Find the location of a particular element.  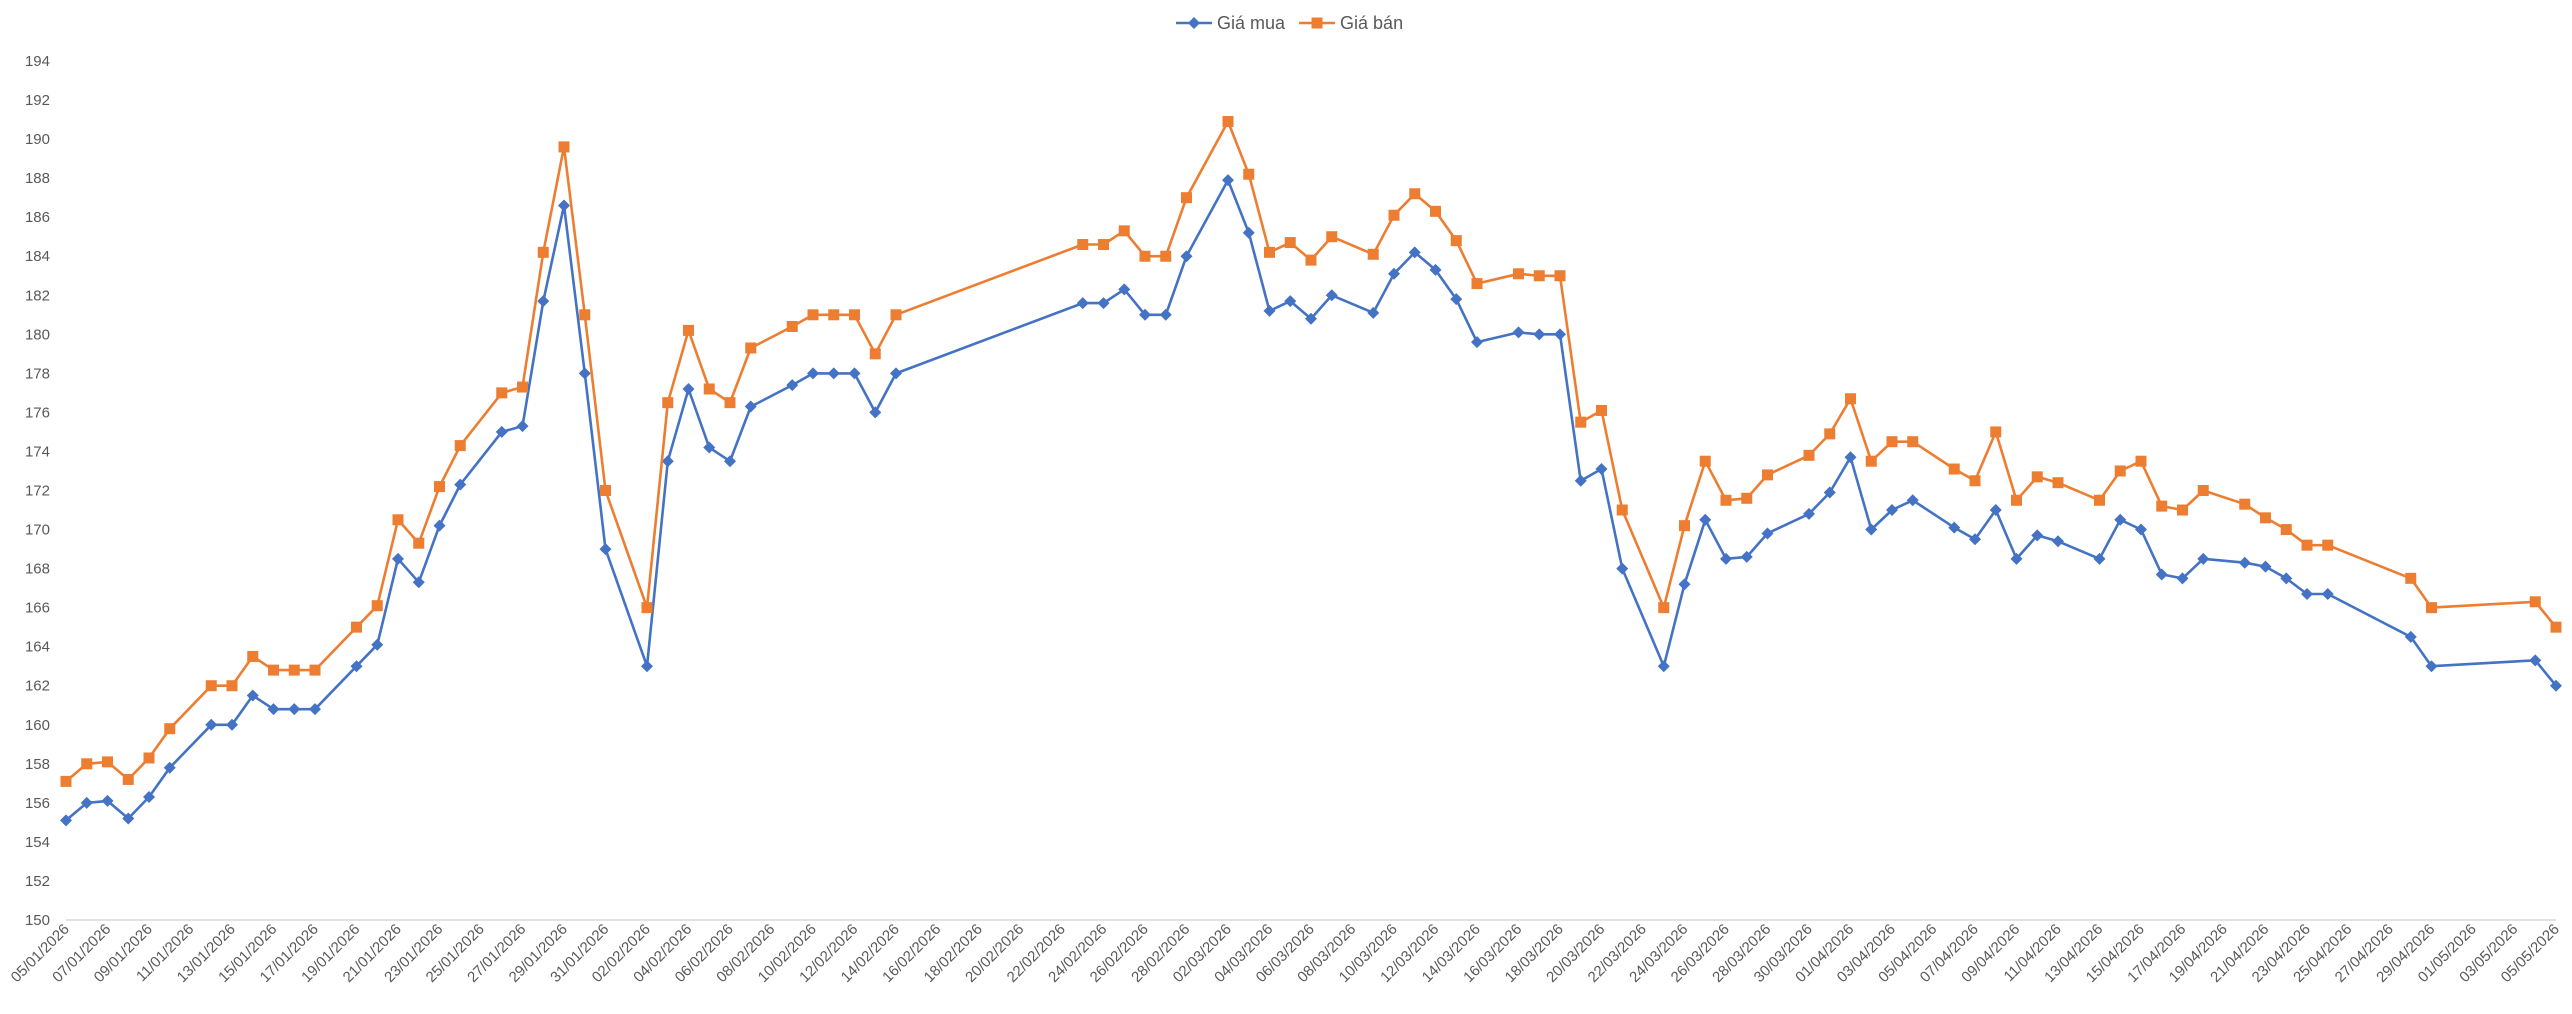

y-tick-label: 168 is located at coordinates (37, 569).